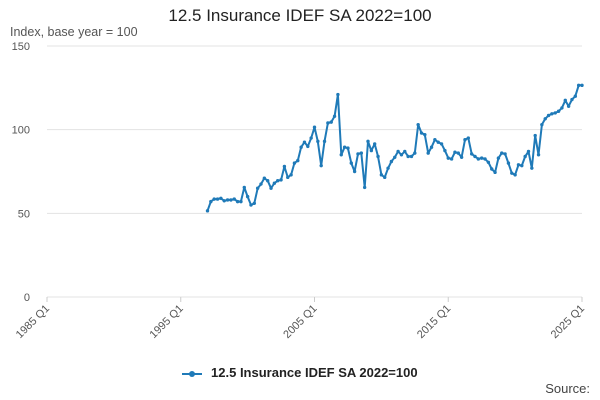 The width and height of the screenshot is (600, 400). I want to click on legend: 12.5 Insurance IDEF SA 2022=100, so click(300, 372).